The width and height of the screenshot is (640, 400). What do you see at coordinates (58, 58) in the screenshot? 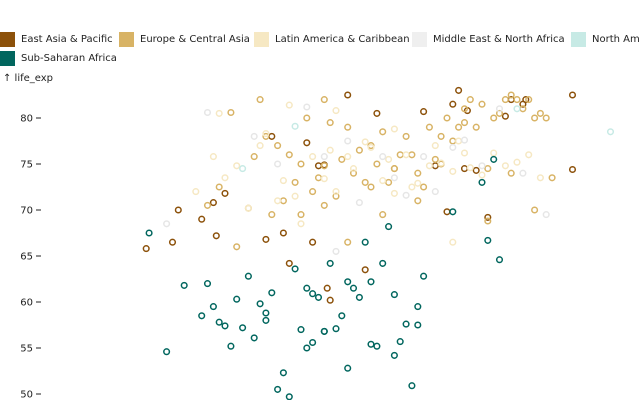
I see `legend-item: Sub-Saharan Africa` at bounding box center [58, 58].